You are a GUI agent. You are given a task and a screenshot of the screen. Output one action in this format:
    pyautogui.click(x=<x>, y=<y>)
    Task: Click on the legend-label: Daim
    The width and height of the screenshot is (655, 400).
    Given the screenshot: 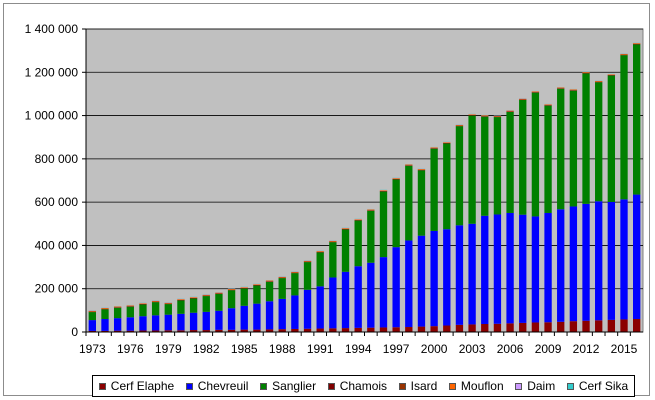 What is the action you would take?
    pyautogui.click(x=541, y=386)
    